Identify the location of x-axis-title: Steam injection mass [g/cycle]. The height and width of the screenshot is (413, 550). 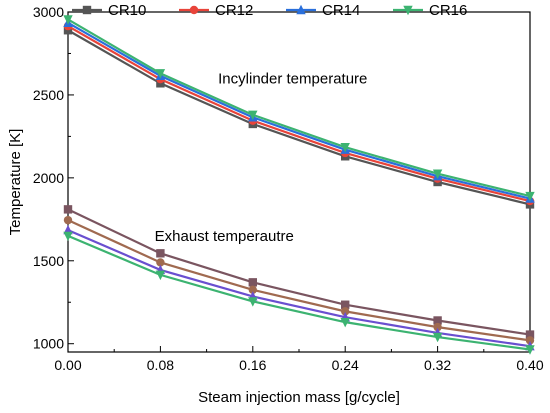
(299, 397).